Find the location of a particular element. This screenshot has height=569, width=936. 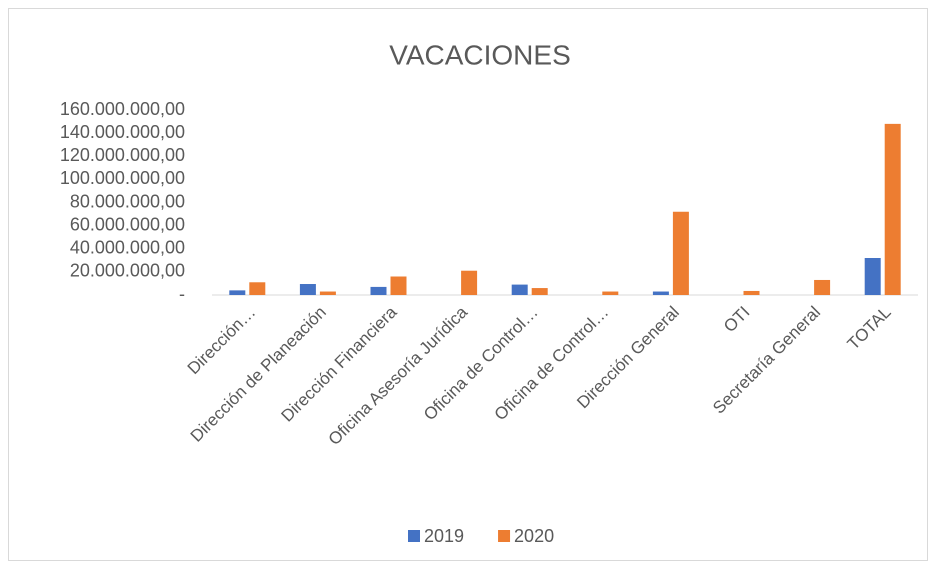

y-tick-label: 120.000.000,00 is located at coordinates (122, 155).